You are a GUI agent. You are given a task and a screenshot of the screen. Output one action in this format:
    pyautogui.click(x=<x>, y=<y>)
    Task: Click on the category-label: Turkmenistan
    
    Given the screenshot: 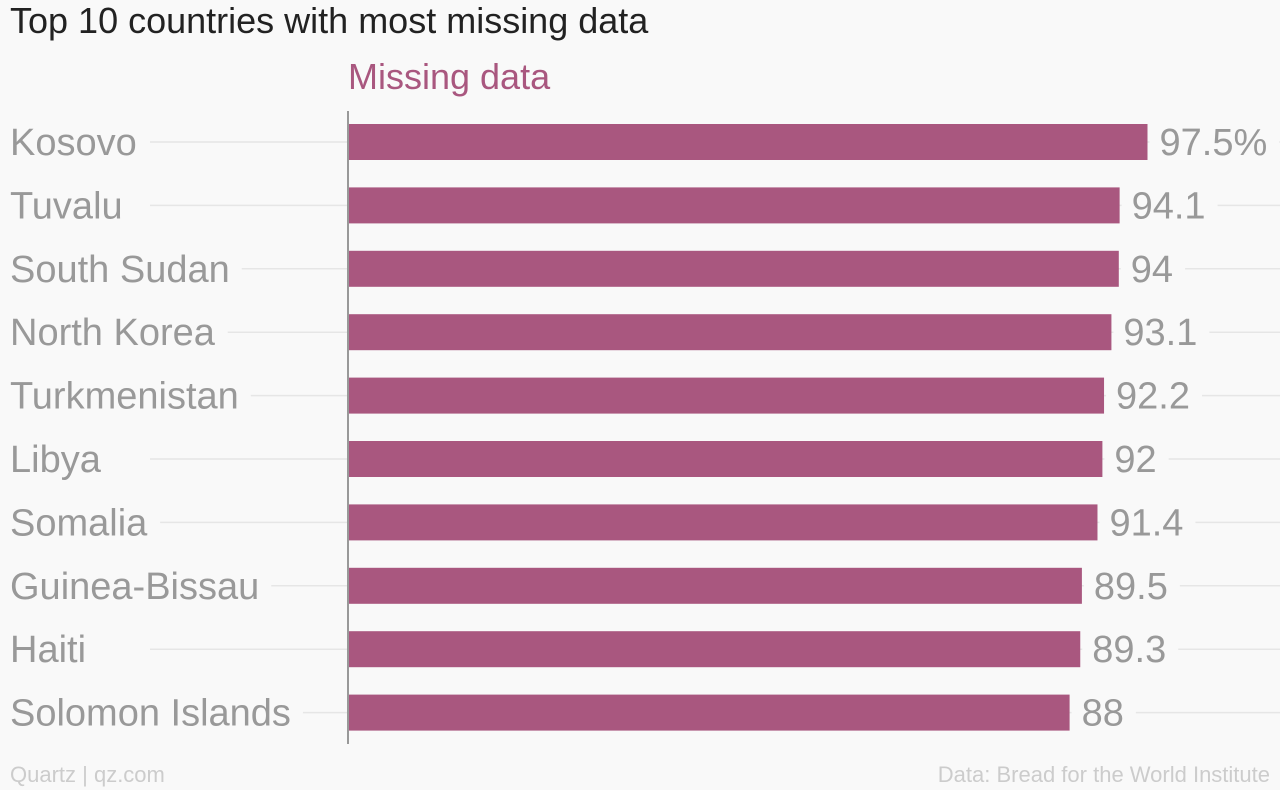 What is the action you would take?
    pyautogui.click(x=124, y=397)
    